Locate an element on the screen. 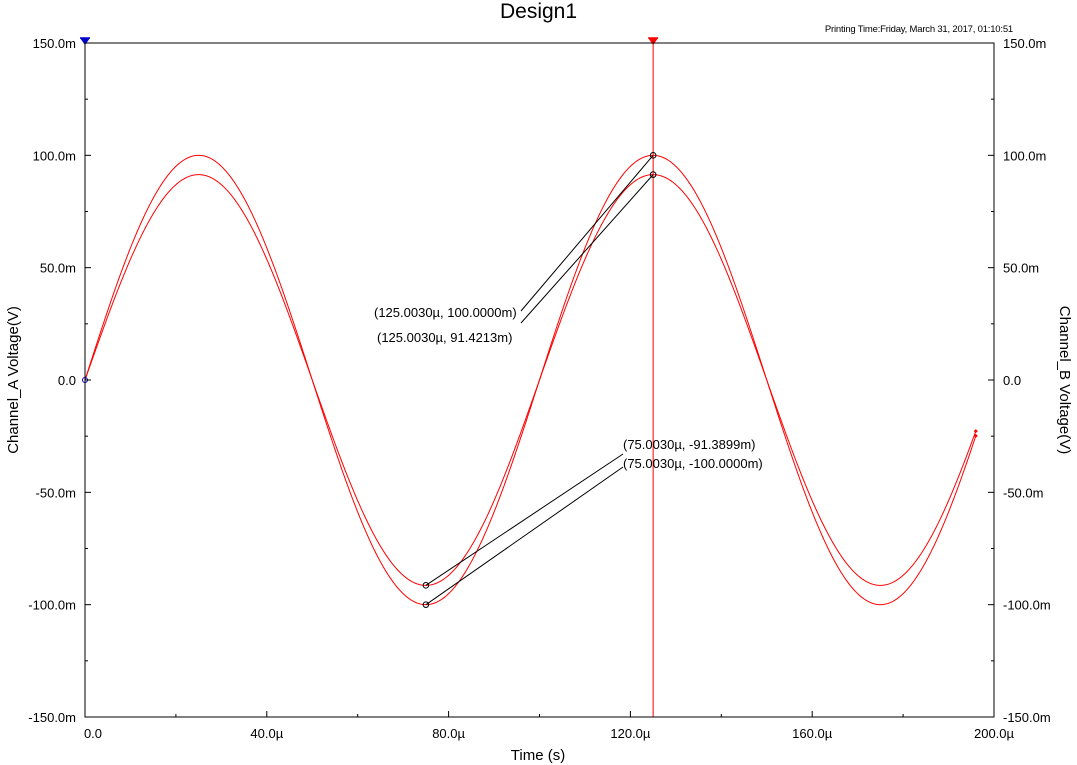 Image resolution: width=1077 pixels, height=765 pixels. y-tick-label-left: 150.0m is located at coordinates (54, 43).